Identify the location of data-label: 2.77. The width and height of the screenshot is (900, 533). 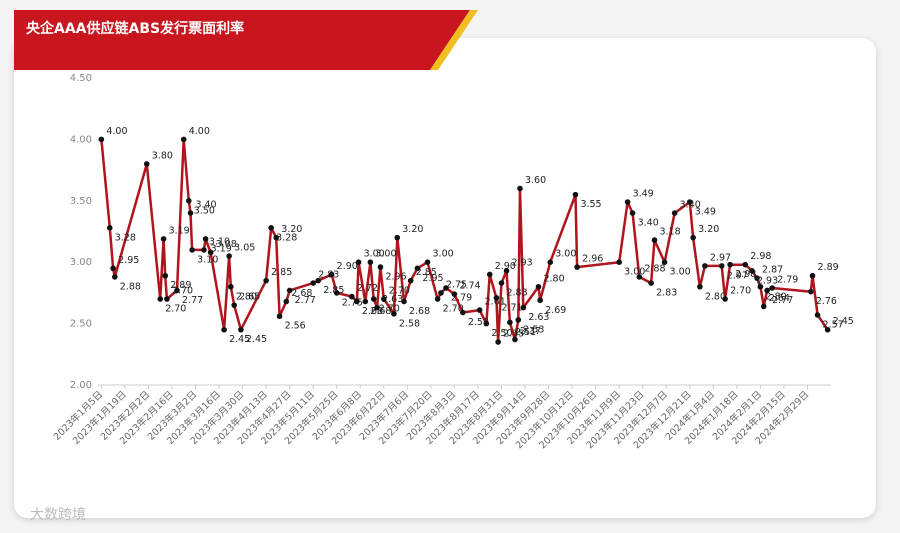
(305, 300).